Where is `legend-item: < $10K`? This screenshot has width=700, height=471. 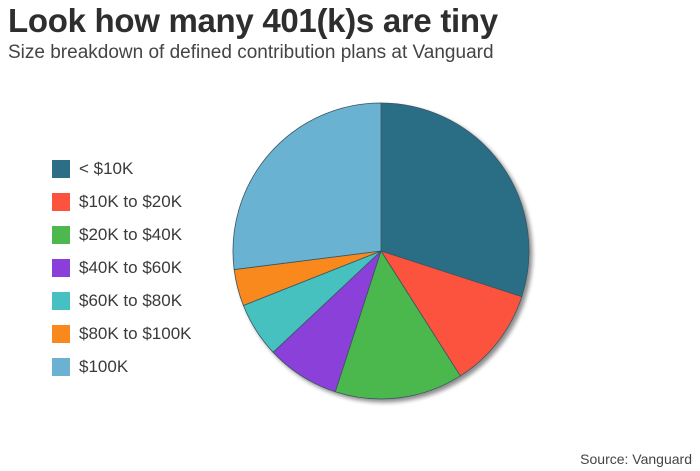 legend-item: < $10K is located at coordinates (121, 168).